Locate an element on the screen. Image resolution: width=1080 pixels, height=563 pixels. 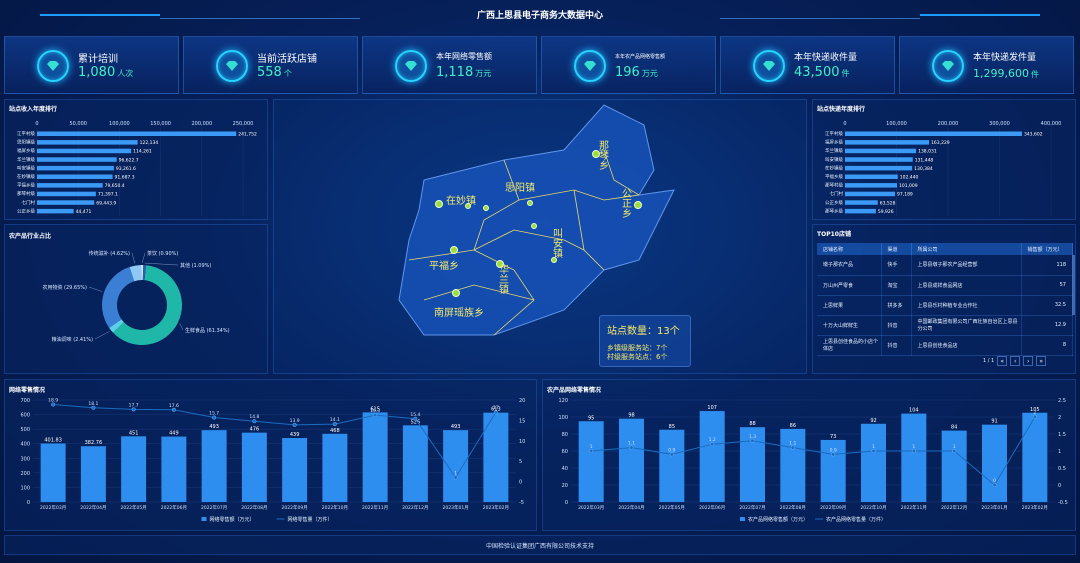
line-data-label: 18.1 is located at coordinates (93, 404).